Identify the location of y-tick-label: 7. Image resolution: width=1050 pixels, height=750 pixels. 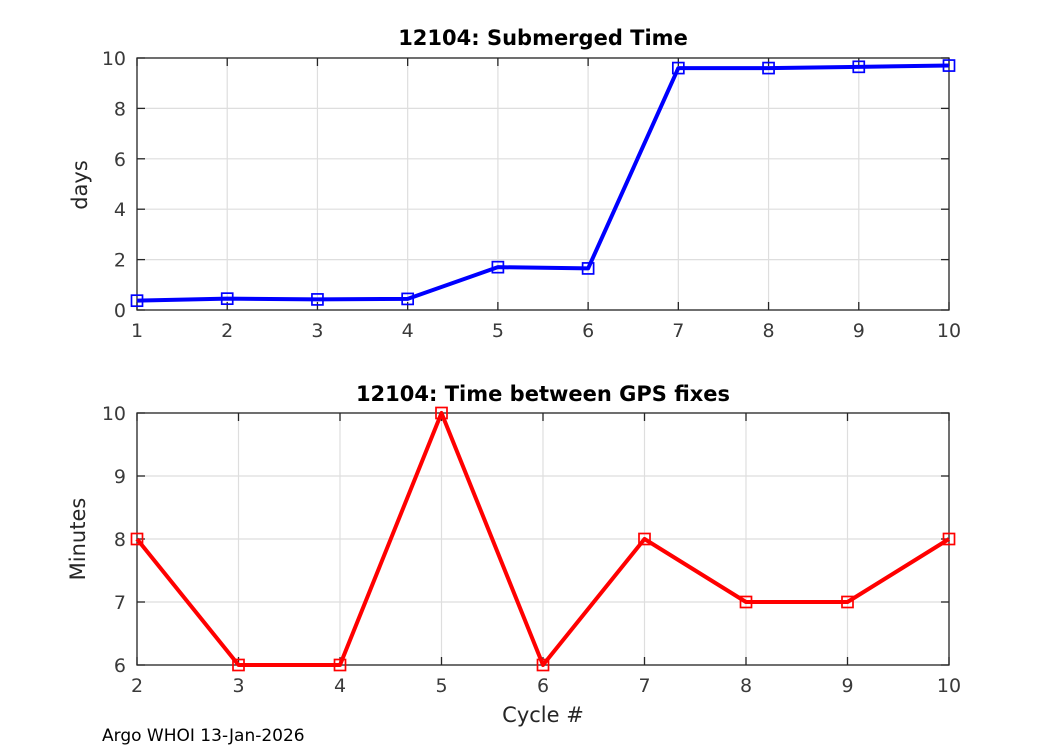
(120, 603).